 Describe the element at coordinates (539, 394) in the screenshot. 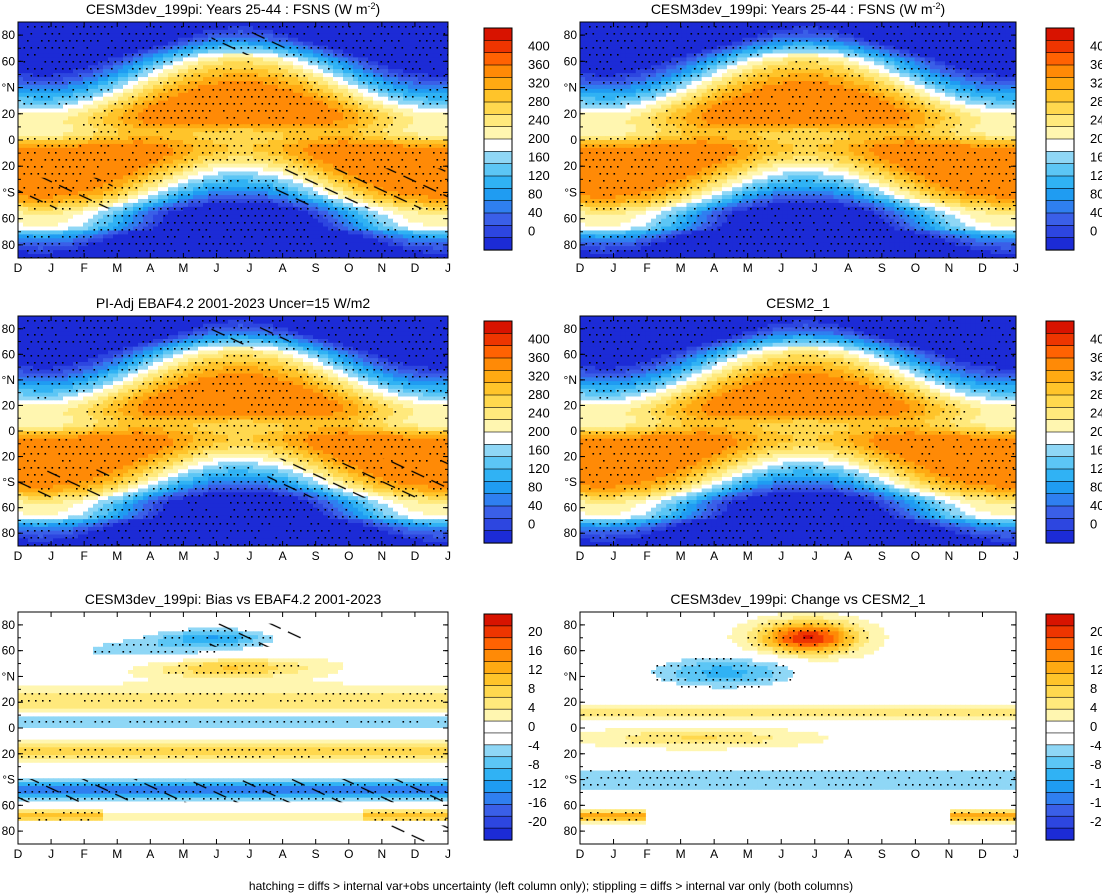

I see `colorbar-label: 280` at that location.